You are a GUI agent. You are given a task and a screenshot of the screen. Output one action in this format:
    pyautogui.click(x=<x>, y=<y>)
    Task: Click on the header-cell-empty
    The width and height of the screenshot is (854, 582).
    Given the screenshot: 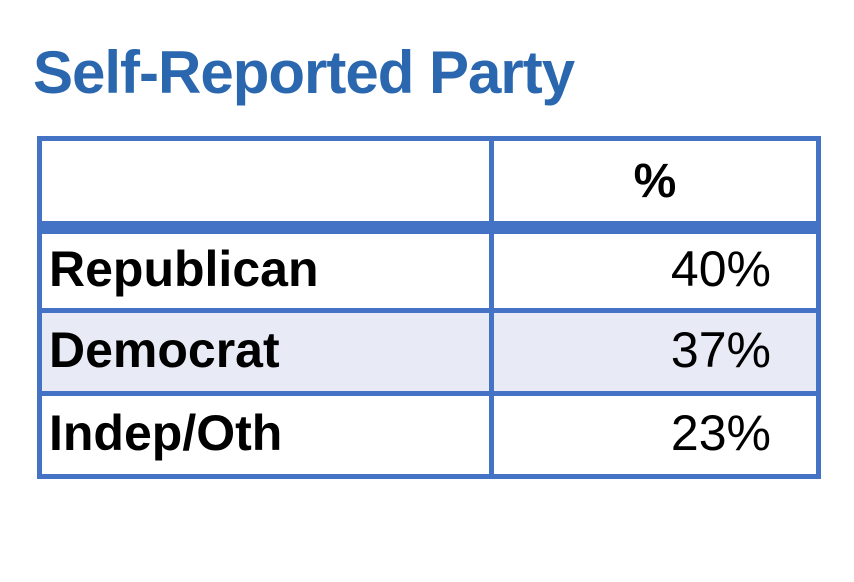 What is the action you would take?
    pyautogui.click(x=265, y=185)
    